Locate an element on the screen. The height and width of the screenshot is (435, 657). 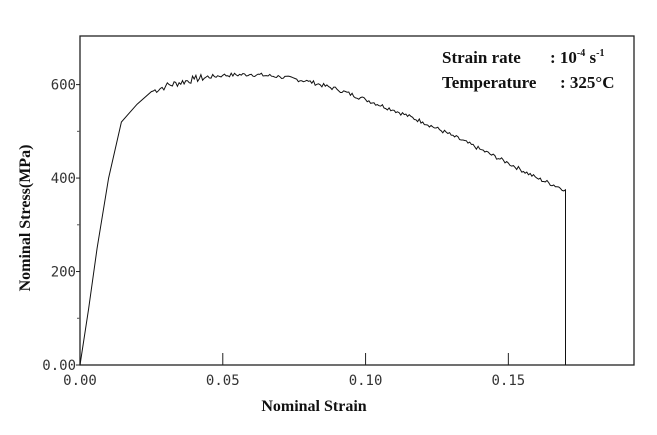
svg-text:: 325°C: : 325°C is located at coordinates (587, 82).